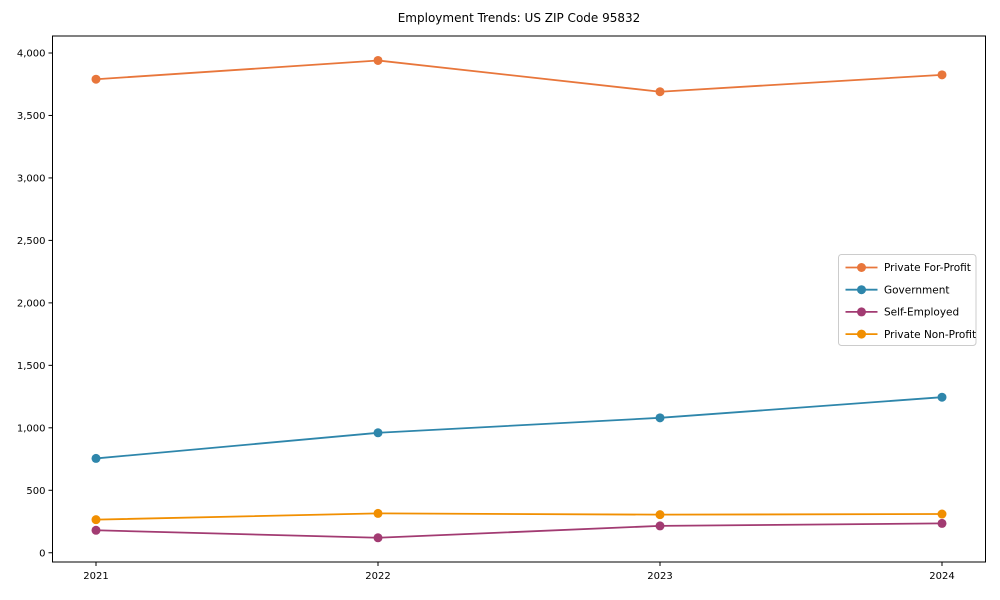 This screenshot has width=1000, height=600. What do you see at coordinates (31, 428) in the screenshot?
I see `y-tick-label: 1,000` at bounding box center [31, 428].